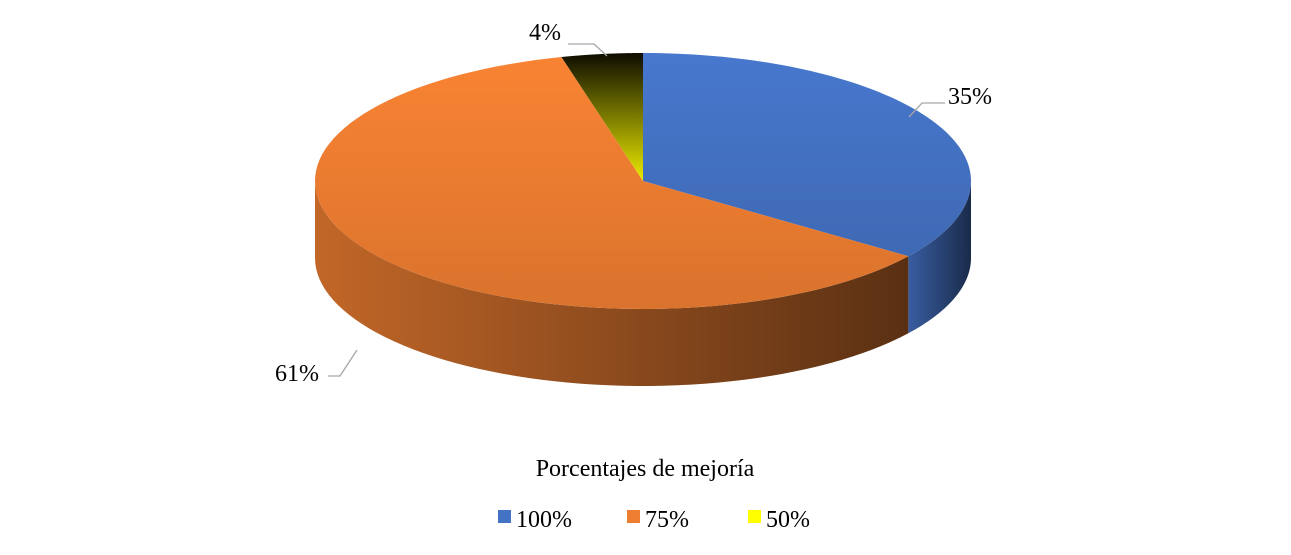 The image size is (1291, 555). I want to click on legend-label-blue: 100%, so click(544, 520).